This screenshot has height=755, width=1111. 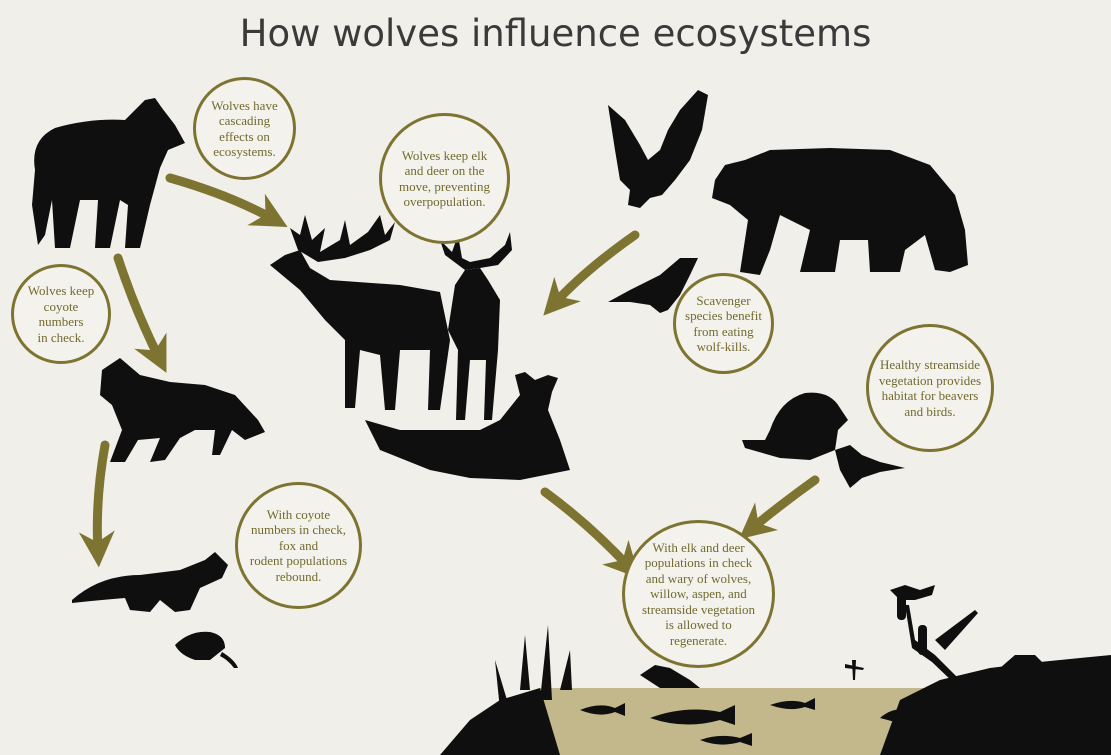 I want to click on stream-bank, so click(x=775, y=705).